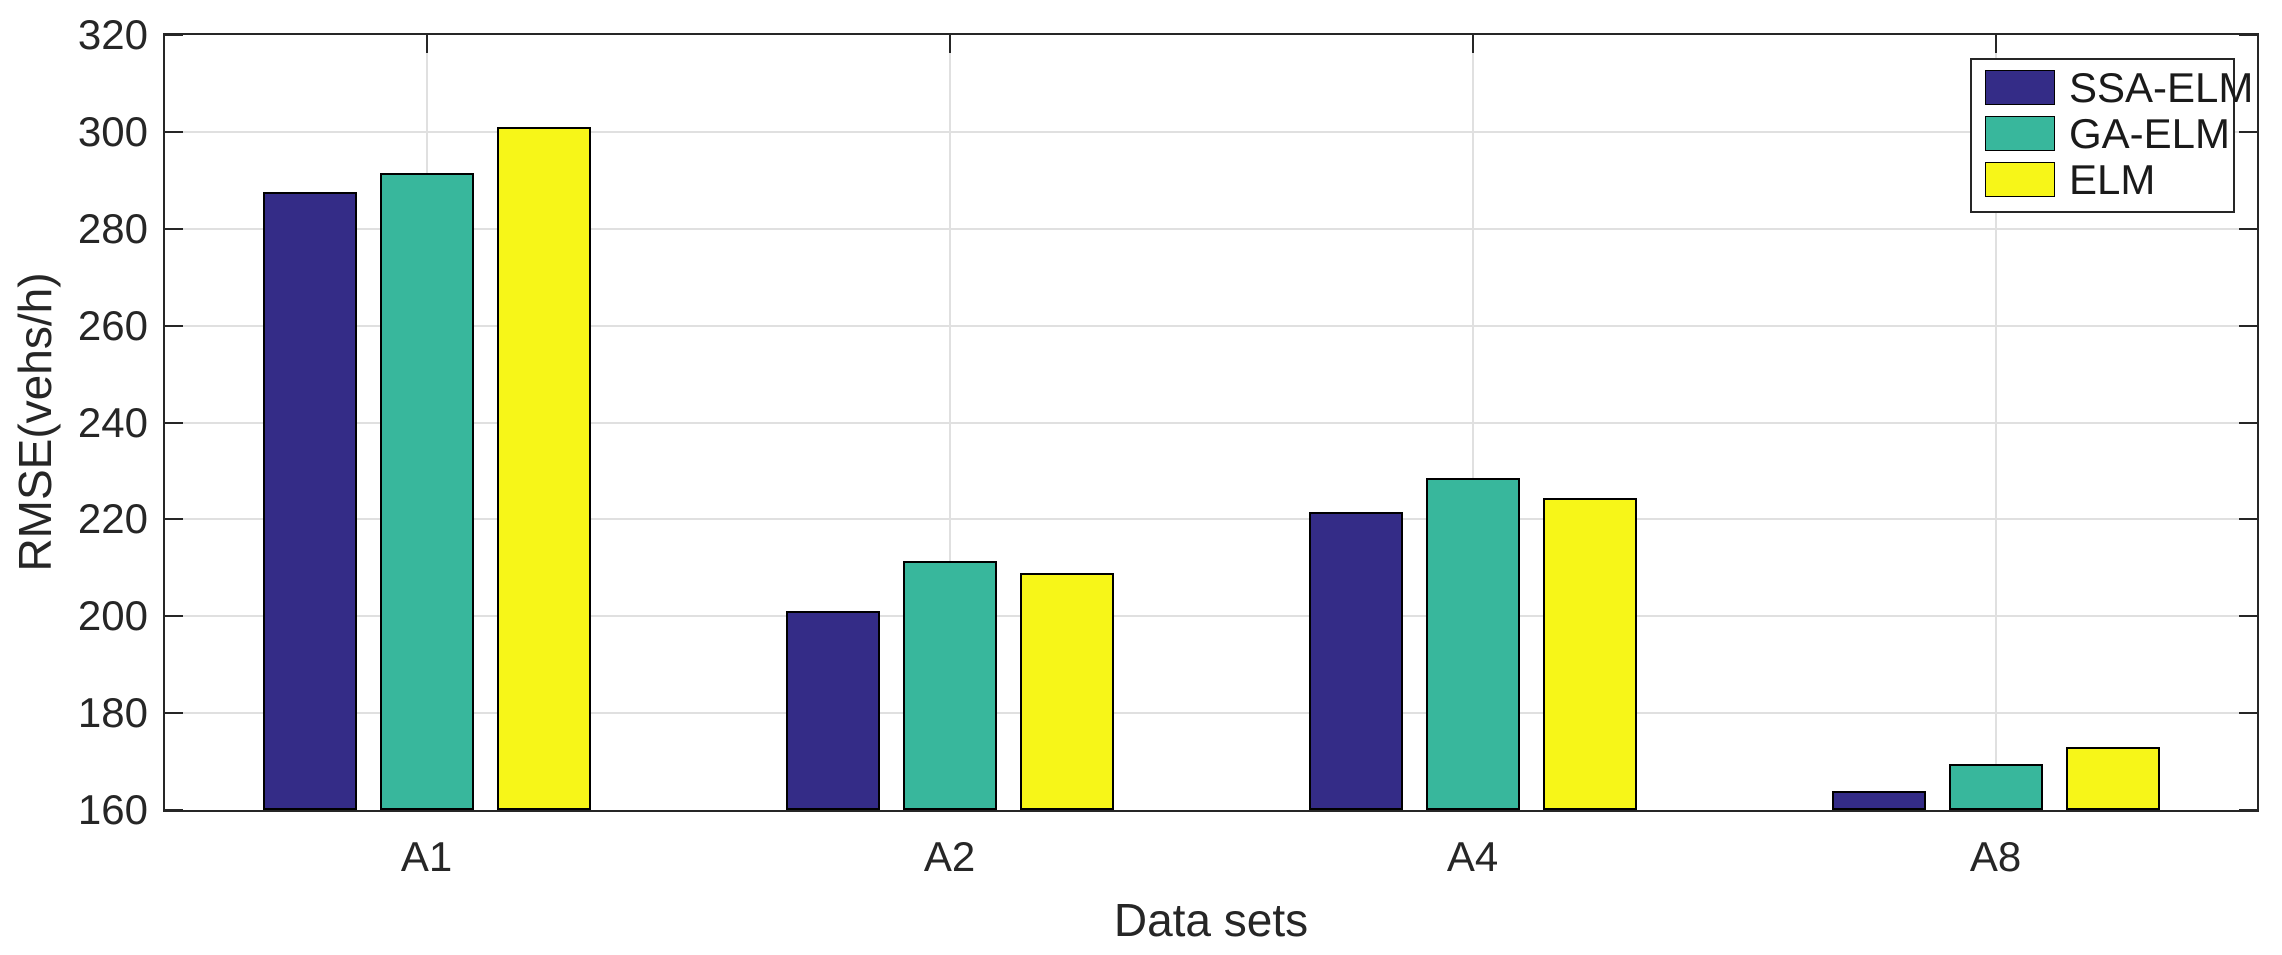  I want to click on bar-ga-elm-a8, so click(1996, 787).